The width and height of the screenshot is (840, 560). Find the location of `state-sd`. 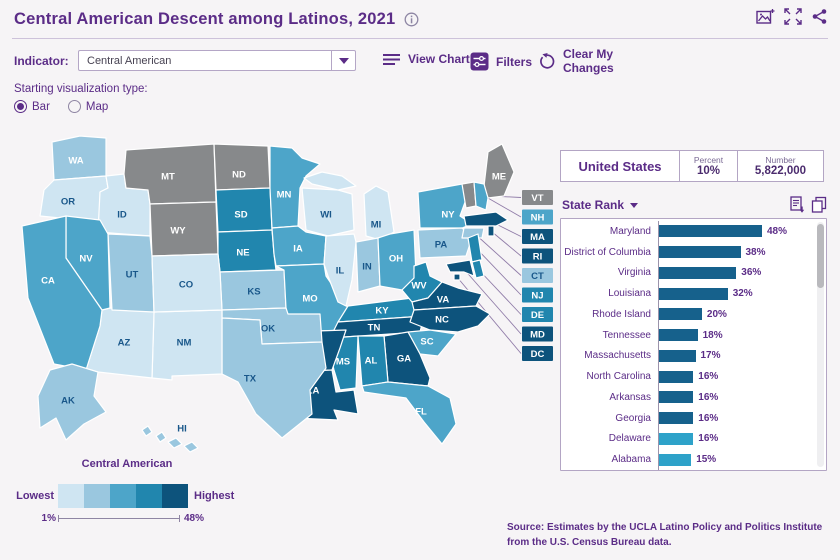

state-sd is located at coordinates (244, 210).